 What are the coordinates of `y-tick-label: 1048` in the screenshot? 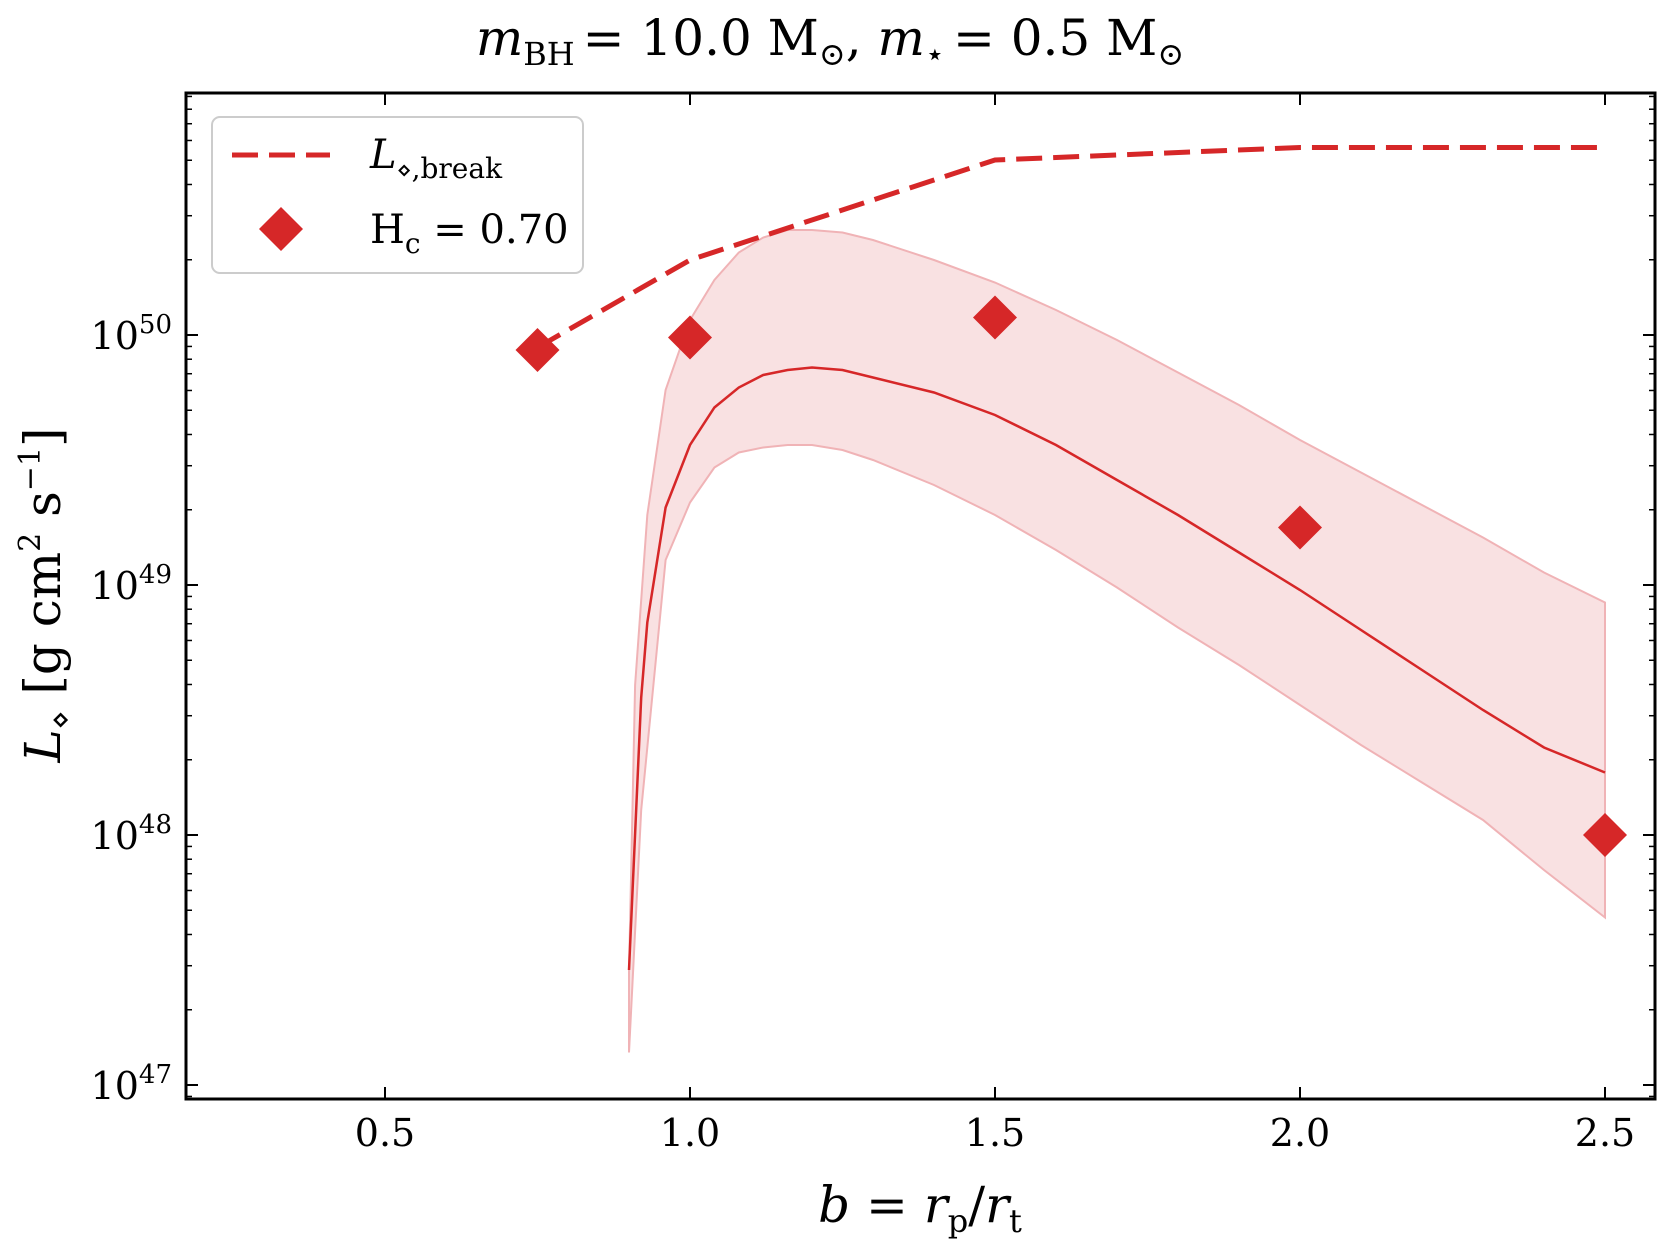 It's located at (131, 834).